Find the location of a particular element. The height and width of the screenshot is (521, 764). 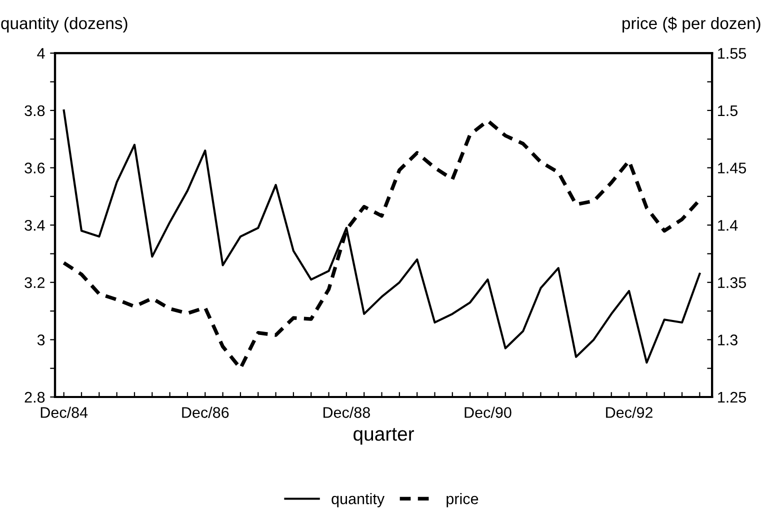

y-axis-title: quantity (dozens) is located at coordinates (64, 24).